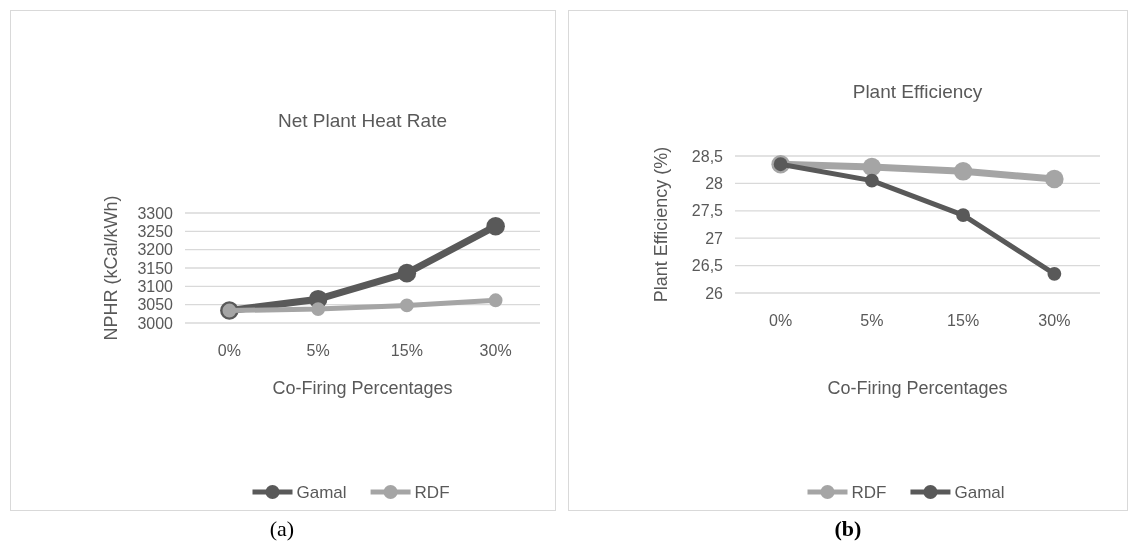 The height and width of the screenshot is (547, 1137). I want to click on y-tick-label: 3150, so click(155, 268).